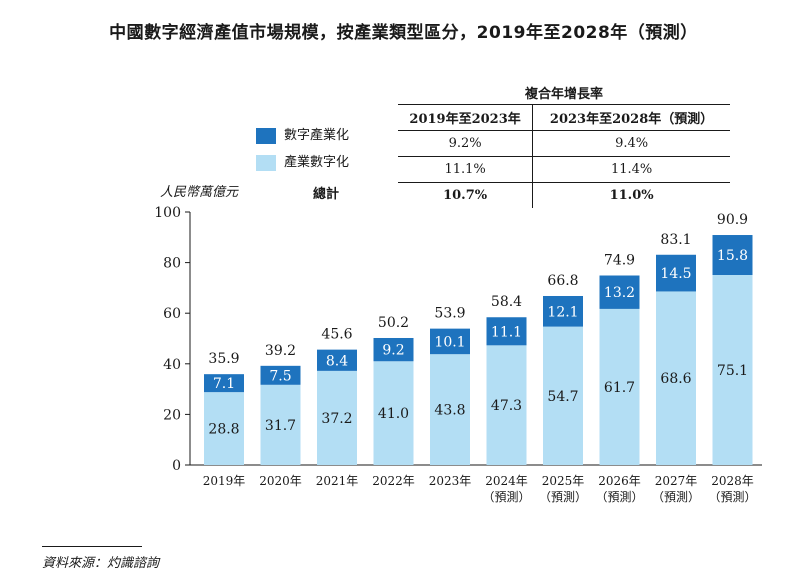 This screenshot has width=807, height=575. I want to click on data-label-top: 13.2, so click(619, 293).